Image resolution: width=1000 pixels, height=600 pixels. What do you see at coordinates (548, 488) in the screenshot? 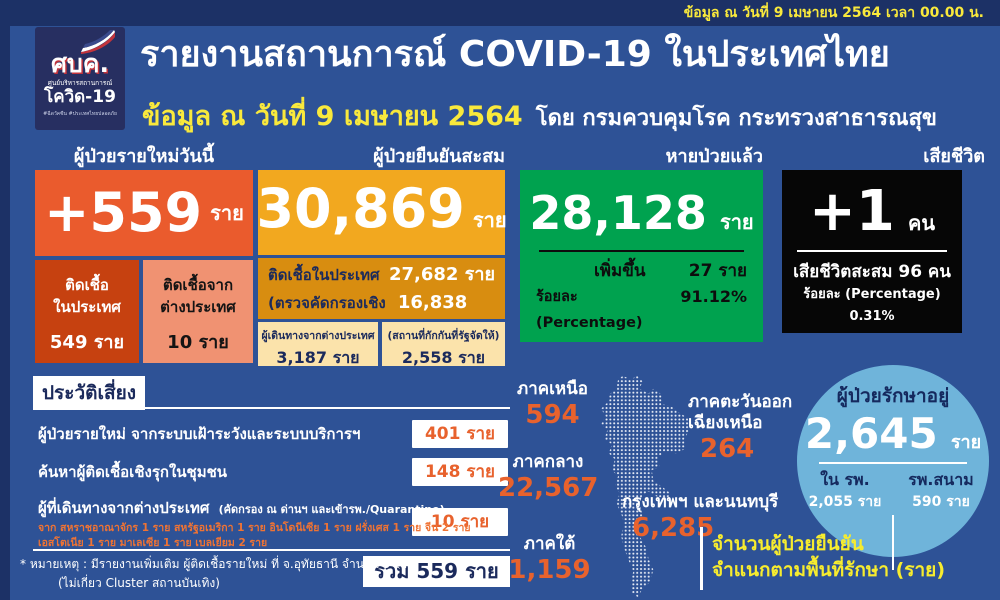
I see `region-central-value: 22,567` at bounding box center [548, 488].